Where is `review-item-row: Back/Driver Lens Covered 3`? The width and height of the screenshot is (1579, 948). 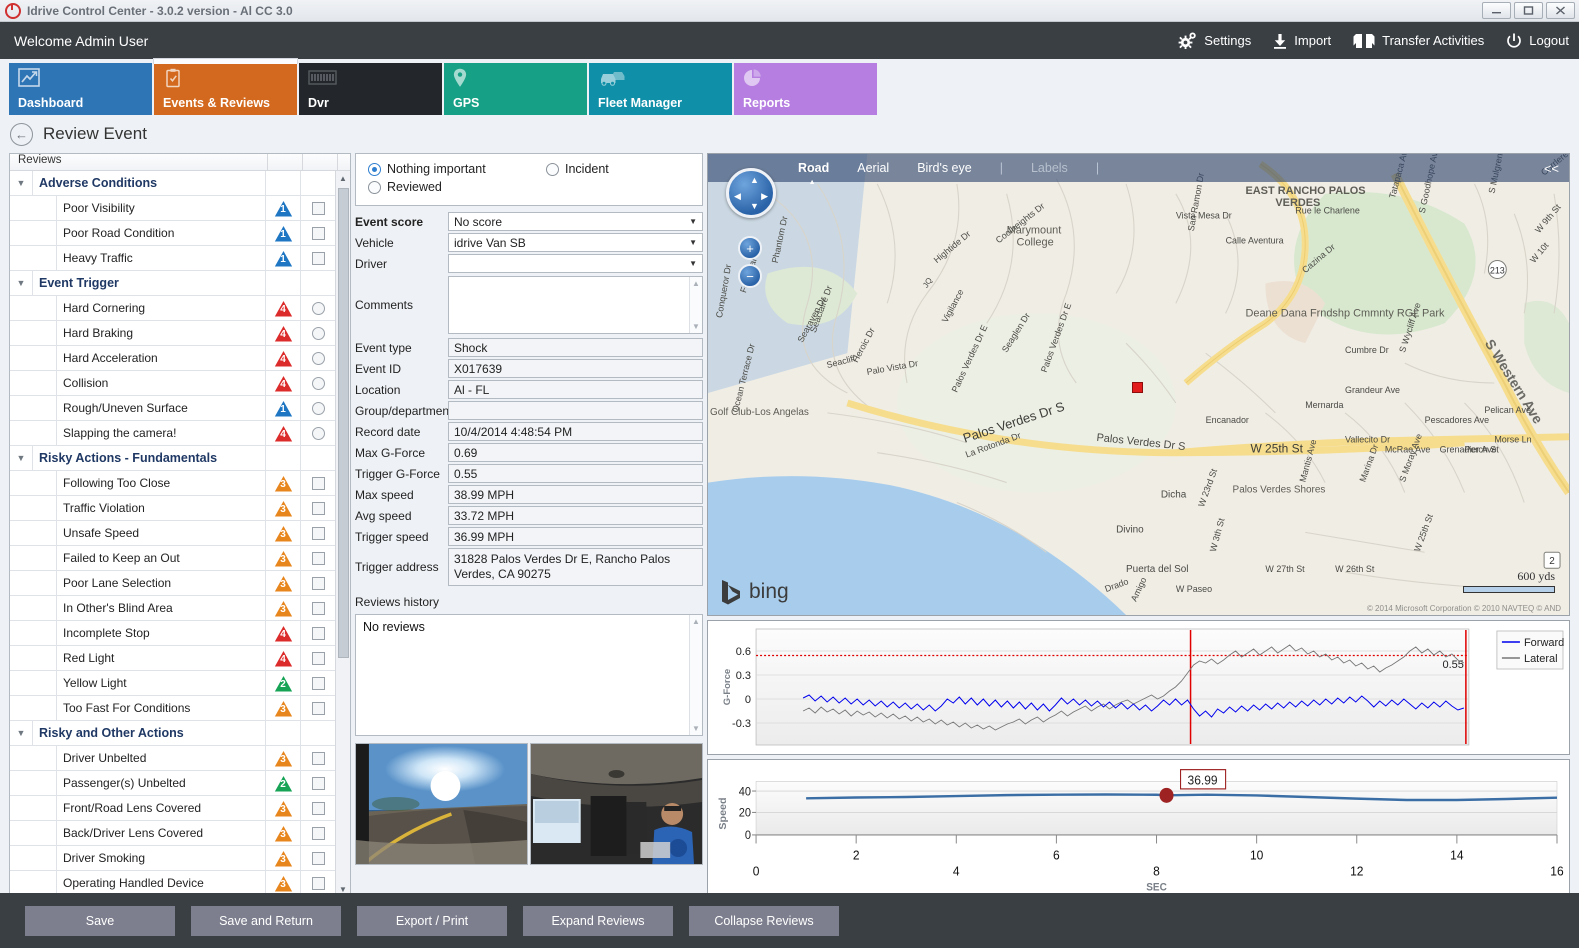 review-item-row: Back/Driver Lens Covered 3 is located at coordinates (172, 833).